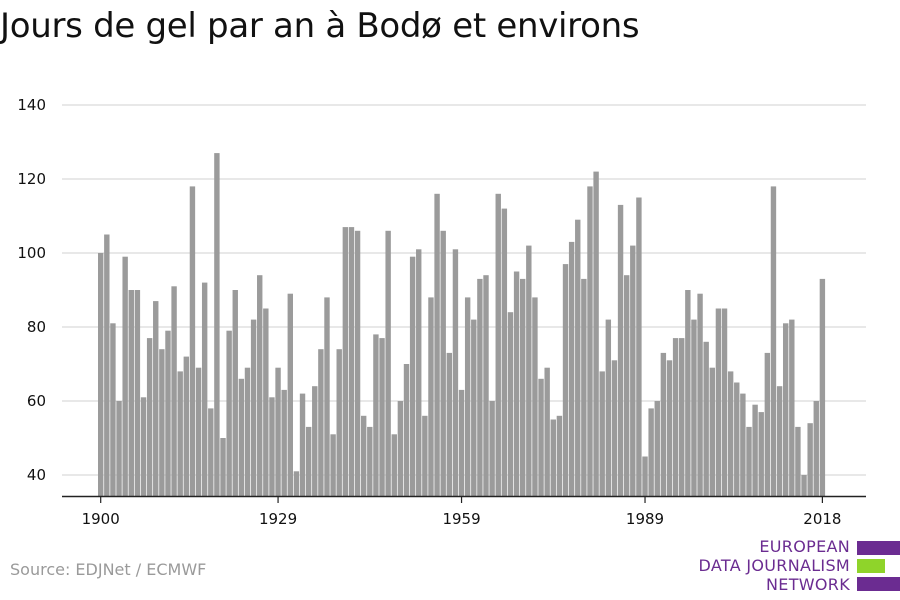 The height and width of the screenshot is (600, 900). What do you see at coordinates (204, 389) in the screenshot?
I see `bar-1917` at bounding box center [204, 389].